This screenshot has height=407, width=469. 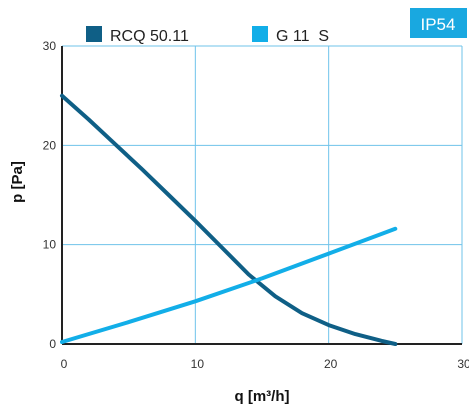 What do you see at coordinates (207, 35) in the screenshot?
I see `legend: RCQ 50.11 G 11 S` at bounding box center [207, 35].